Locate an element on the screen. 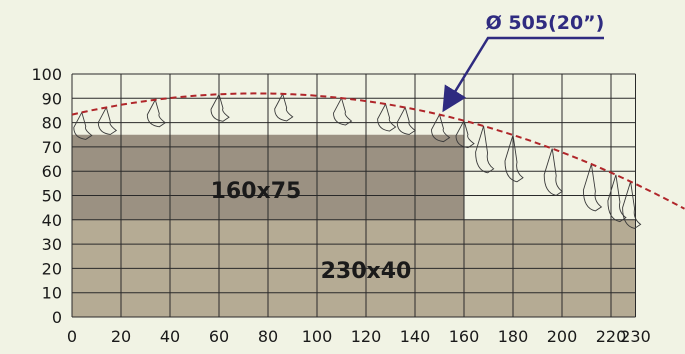  x-tick-label: 220 is located at coordinates (611, 336).